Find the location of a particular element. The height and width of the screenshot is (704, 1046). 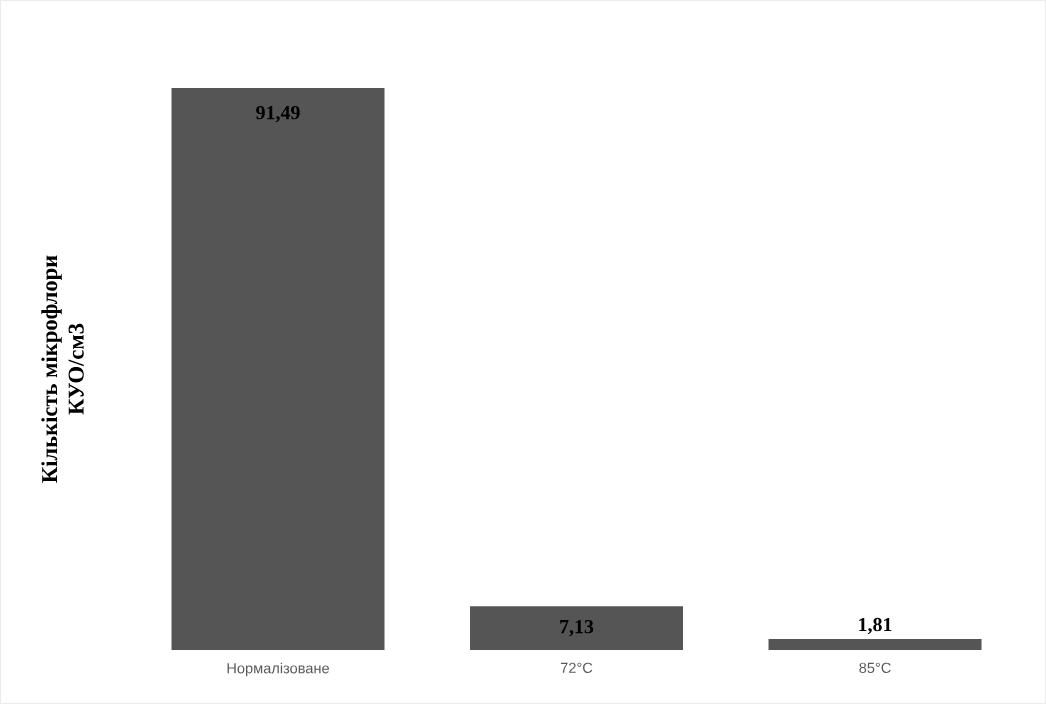

x-tick-label: Нормалізоване is located at coordinates (278, 669).